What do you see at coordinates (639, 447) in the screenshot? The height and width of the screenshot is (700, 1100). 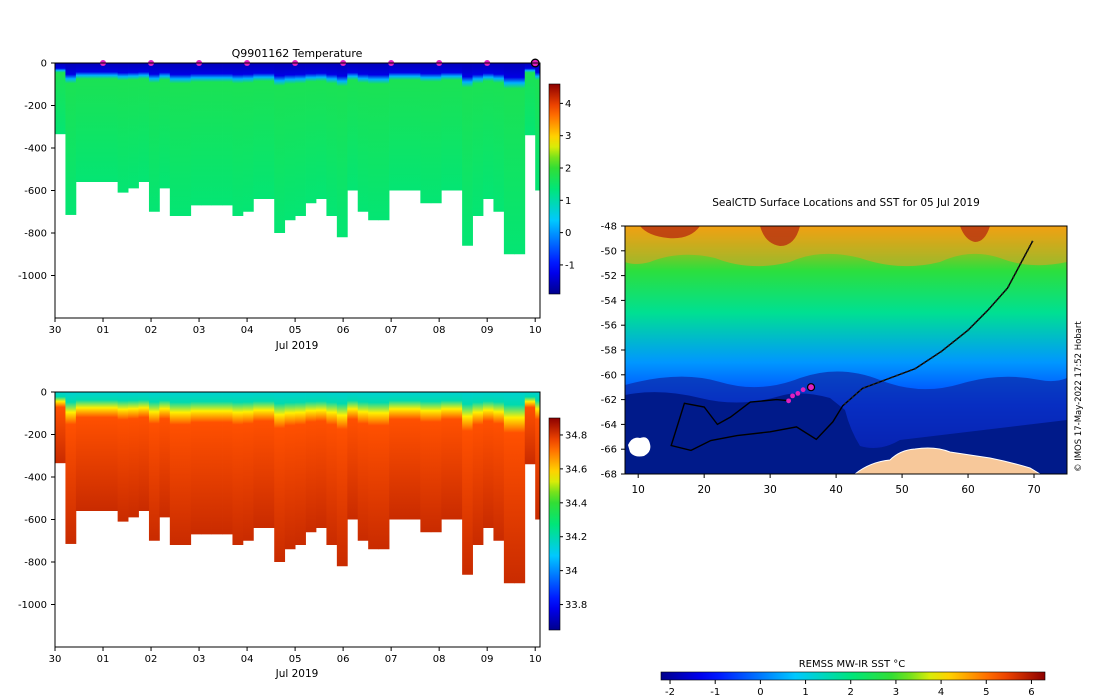 I see `island-land` at bounding box center [639, 447].